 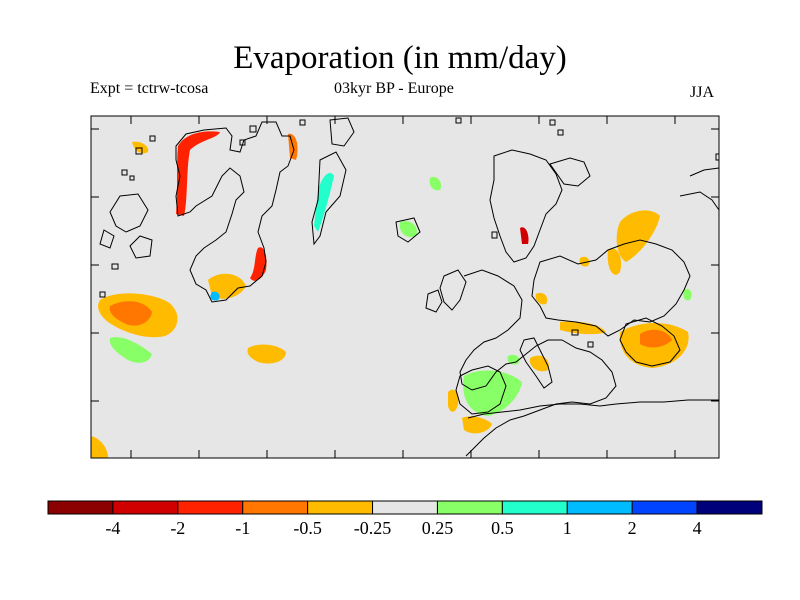 What do you see at coordinates (130, 313) in the screenshot?
I see `anomaly-atlantic-west-core` at bounding box center [130, 313].